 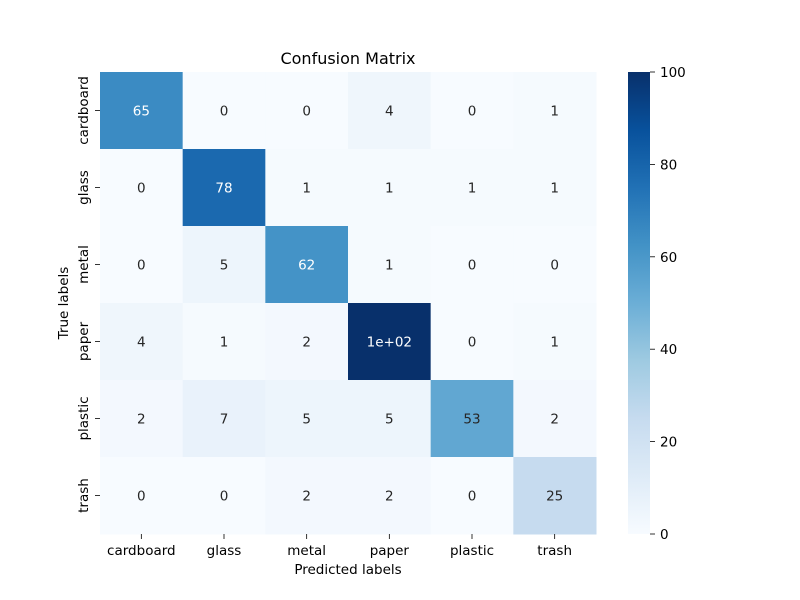 I want to click on colorbar-tick-label: 100, so click(x=673, y=73).